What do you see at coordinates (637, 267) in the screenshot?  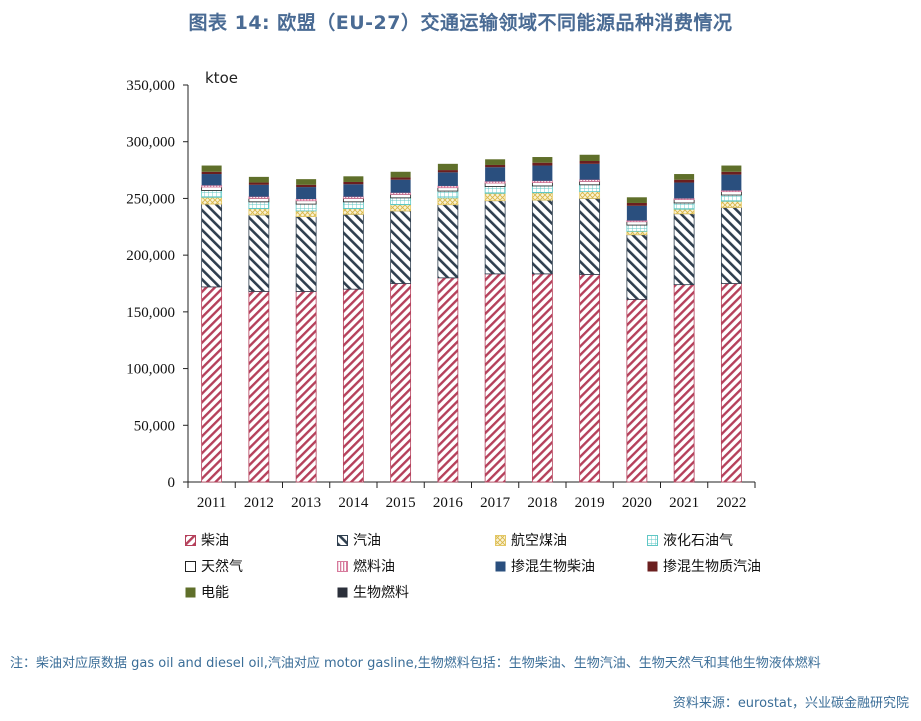 I see `bar-segment-2-2020` at bounding box center [637, 267].